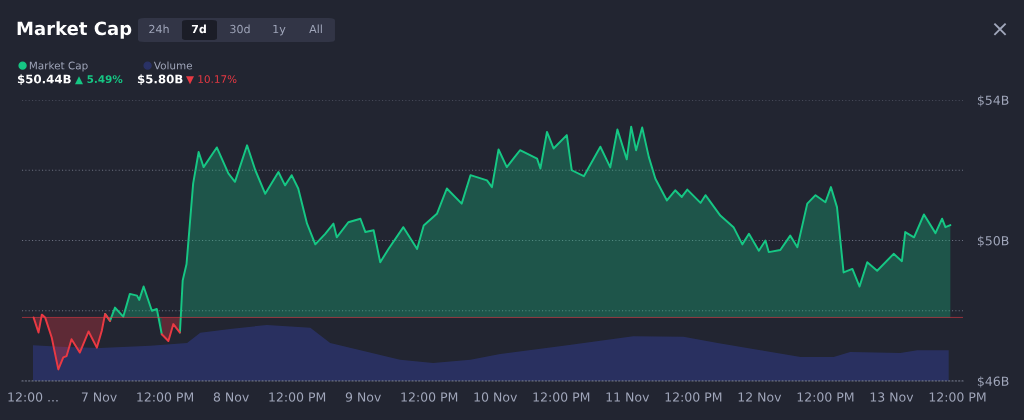 The height and width of the screenshot is (420, 1024). I want to click on y-tick-label: $50B, so click(993, 241).